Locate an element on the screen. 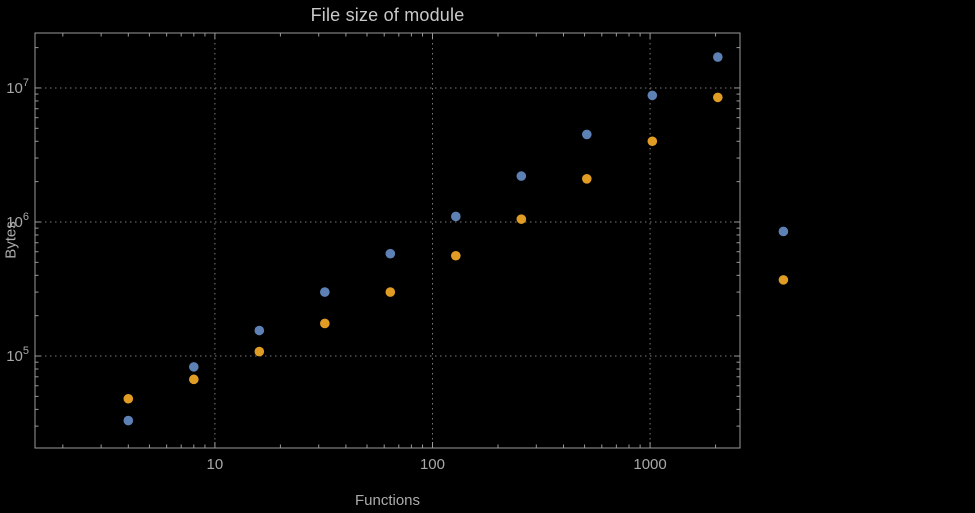 This screenshot has width=975, height=513. y-tick-label: 10⁵ is located at coordinates (17, 355).